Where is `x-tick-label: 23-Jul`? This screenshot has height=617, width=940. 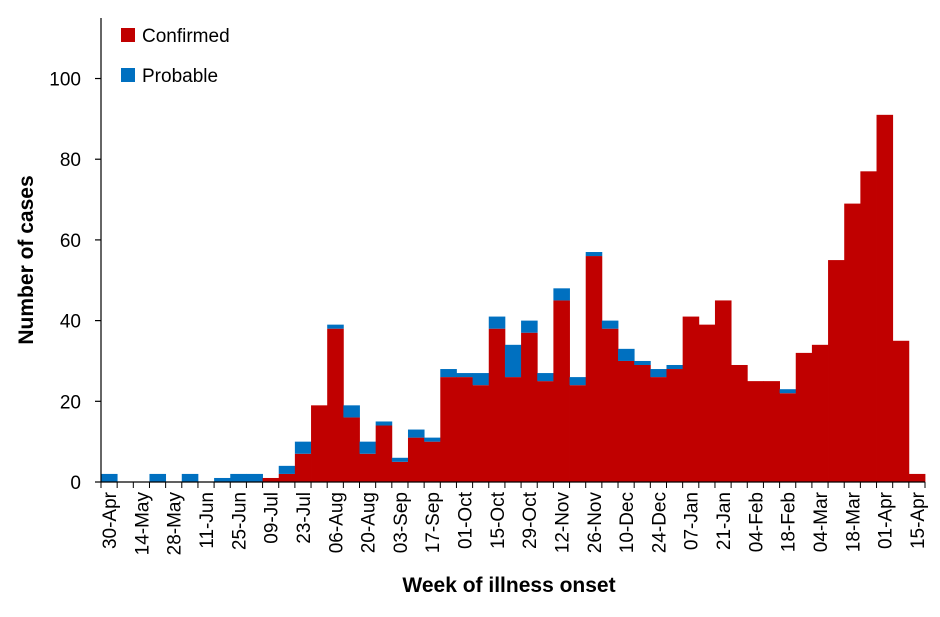 x-tick-label: 23-Jul is located at coordinates (304, 518).